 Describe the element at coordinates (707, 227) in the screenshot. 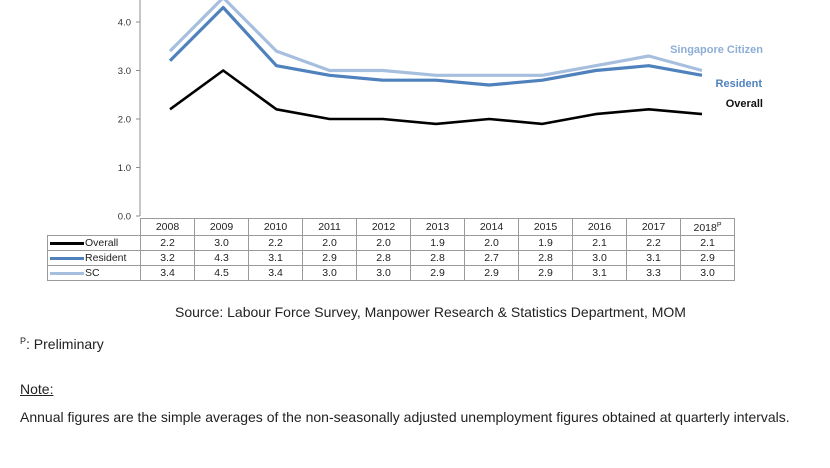

I see `year-header-cell: 2018P` at that location.